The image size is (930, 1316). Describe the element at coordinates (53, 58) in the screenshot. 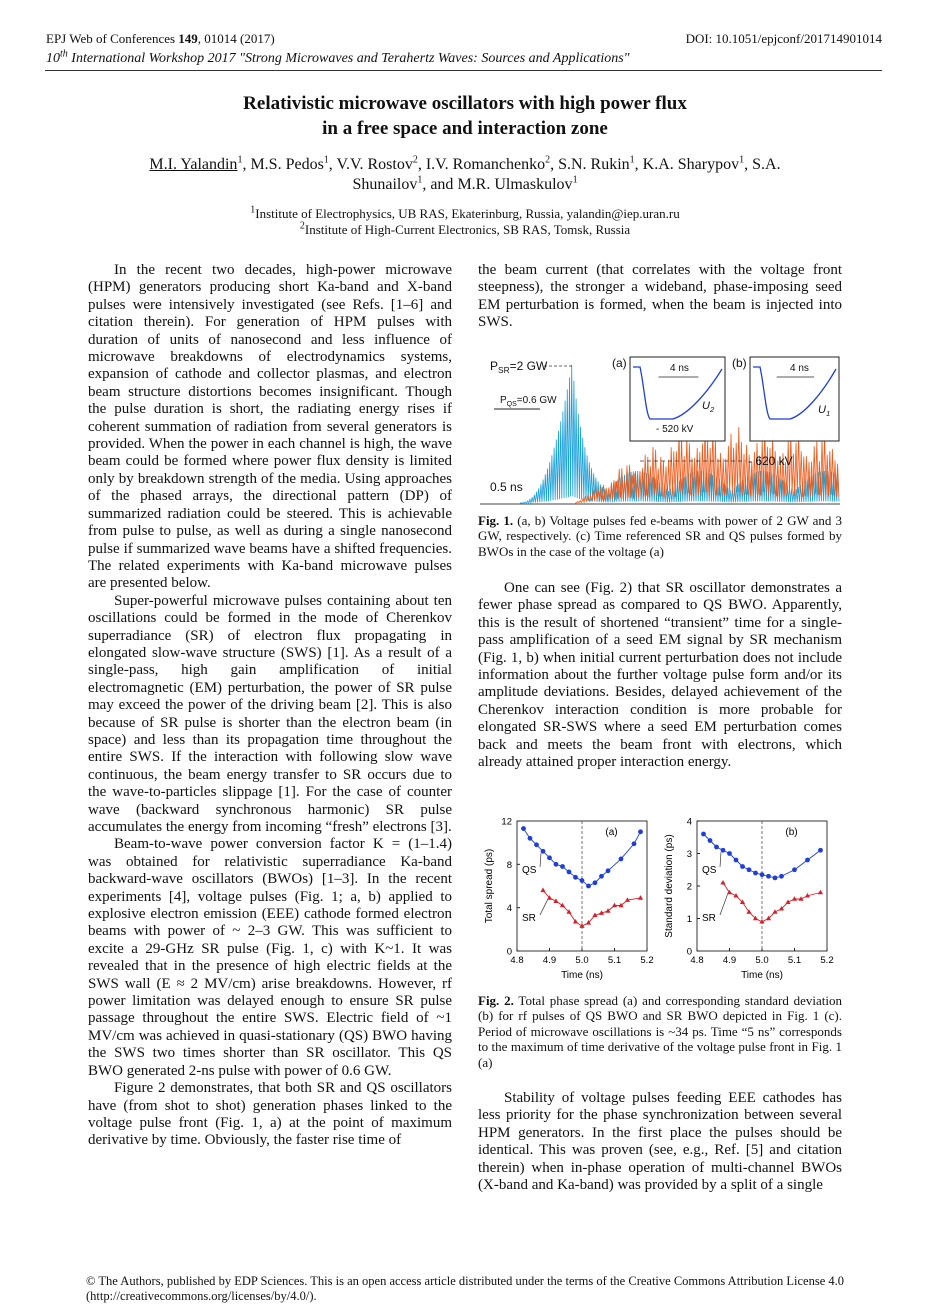

I see `ordinal: 10` at that location.